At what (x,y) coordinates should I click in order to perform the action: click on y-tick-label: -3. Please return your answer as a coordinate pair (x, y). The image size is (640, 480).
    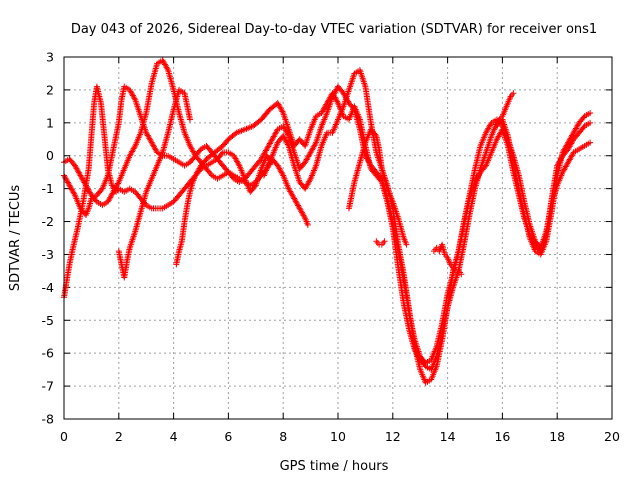
    Looking at the image, I should click on (48, 254).